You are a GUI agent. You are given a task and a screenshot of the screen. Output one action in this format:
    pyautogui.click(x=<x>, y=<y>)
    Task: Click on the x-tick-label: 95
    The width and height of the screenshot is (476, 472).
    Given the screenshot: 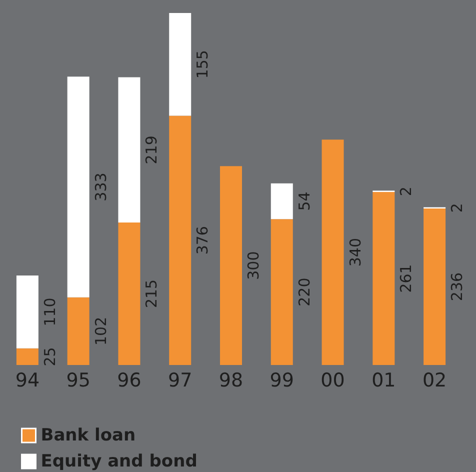 What is the action you would take?
    pyautogui.click(x=78, y=381)
    